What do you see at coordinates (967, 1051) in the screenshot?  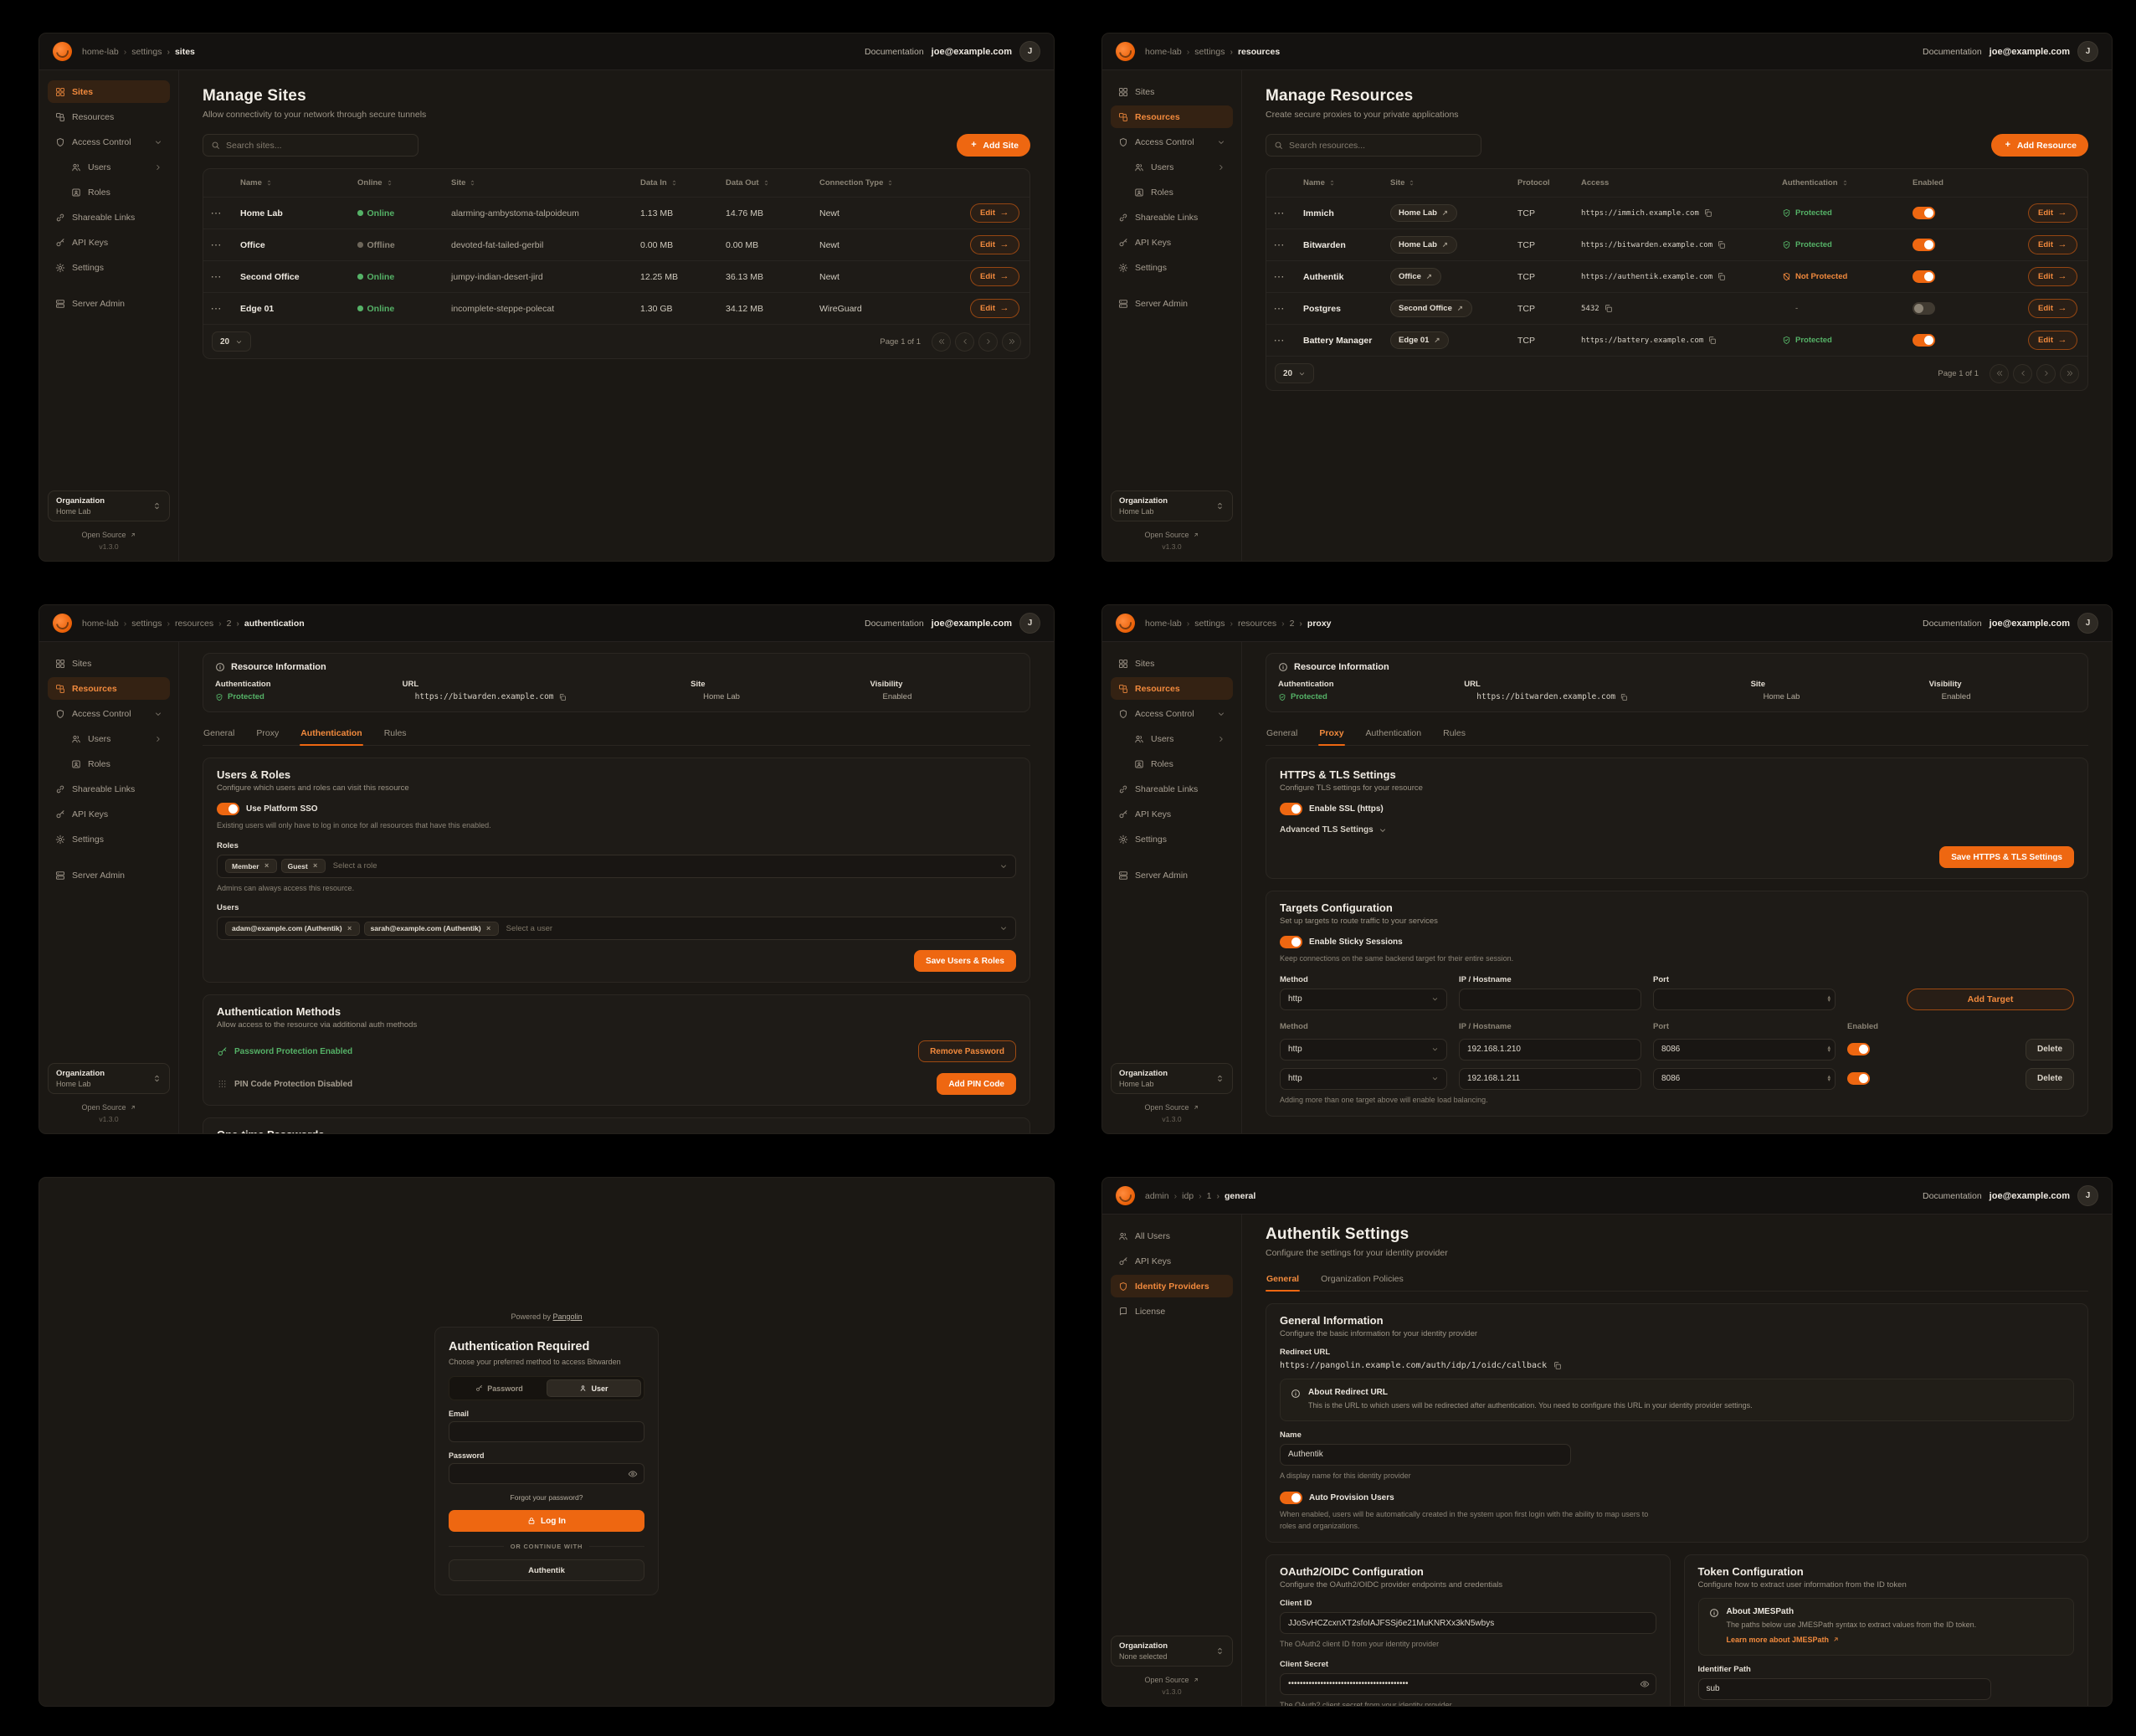 I see `remove-password-button: Remove Password` at bounding box center [967, 1051].